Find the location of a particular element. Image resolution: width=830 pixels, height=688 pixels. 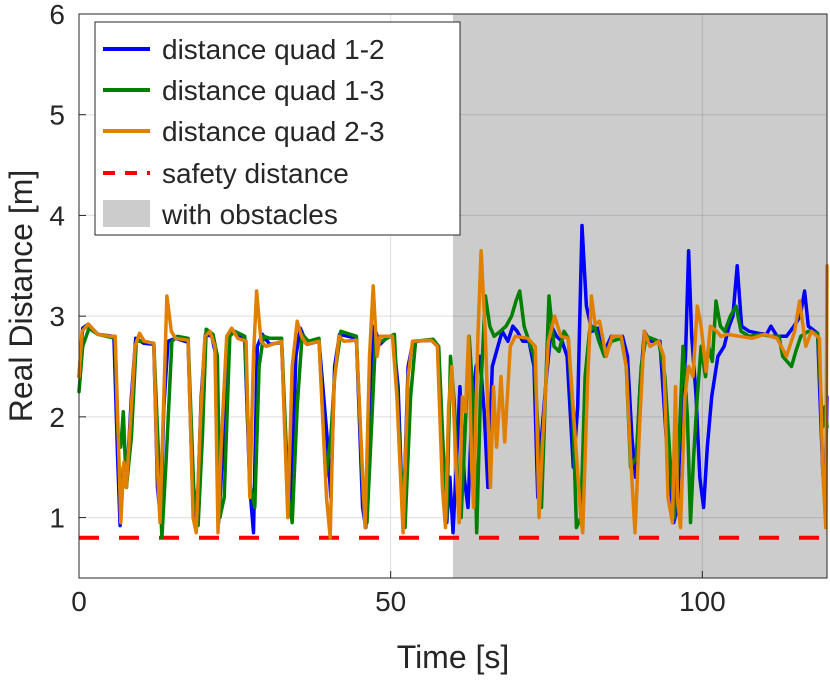

y-tick-label: 5 is located at coordinates (57, 115).